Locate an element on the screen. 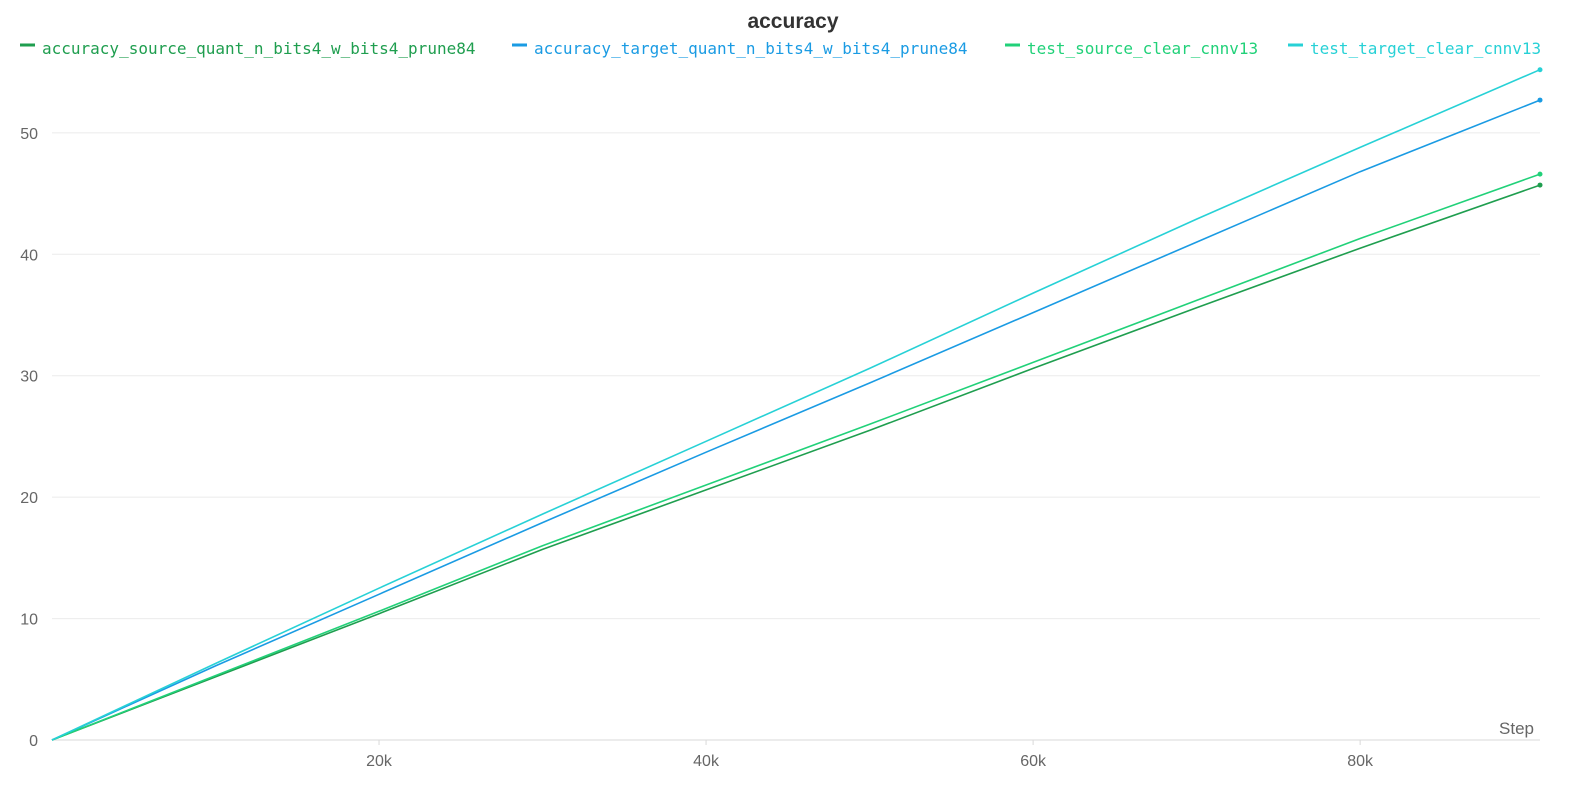 Image resolution: width=1586 pixels, height=785 pixels. chart-title: accuracy is located at coordinates (792, 21).